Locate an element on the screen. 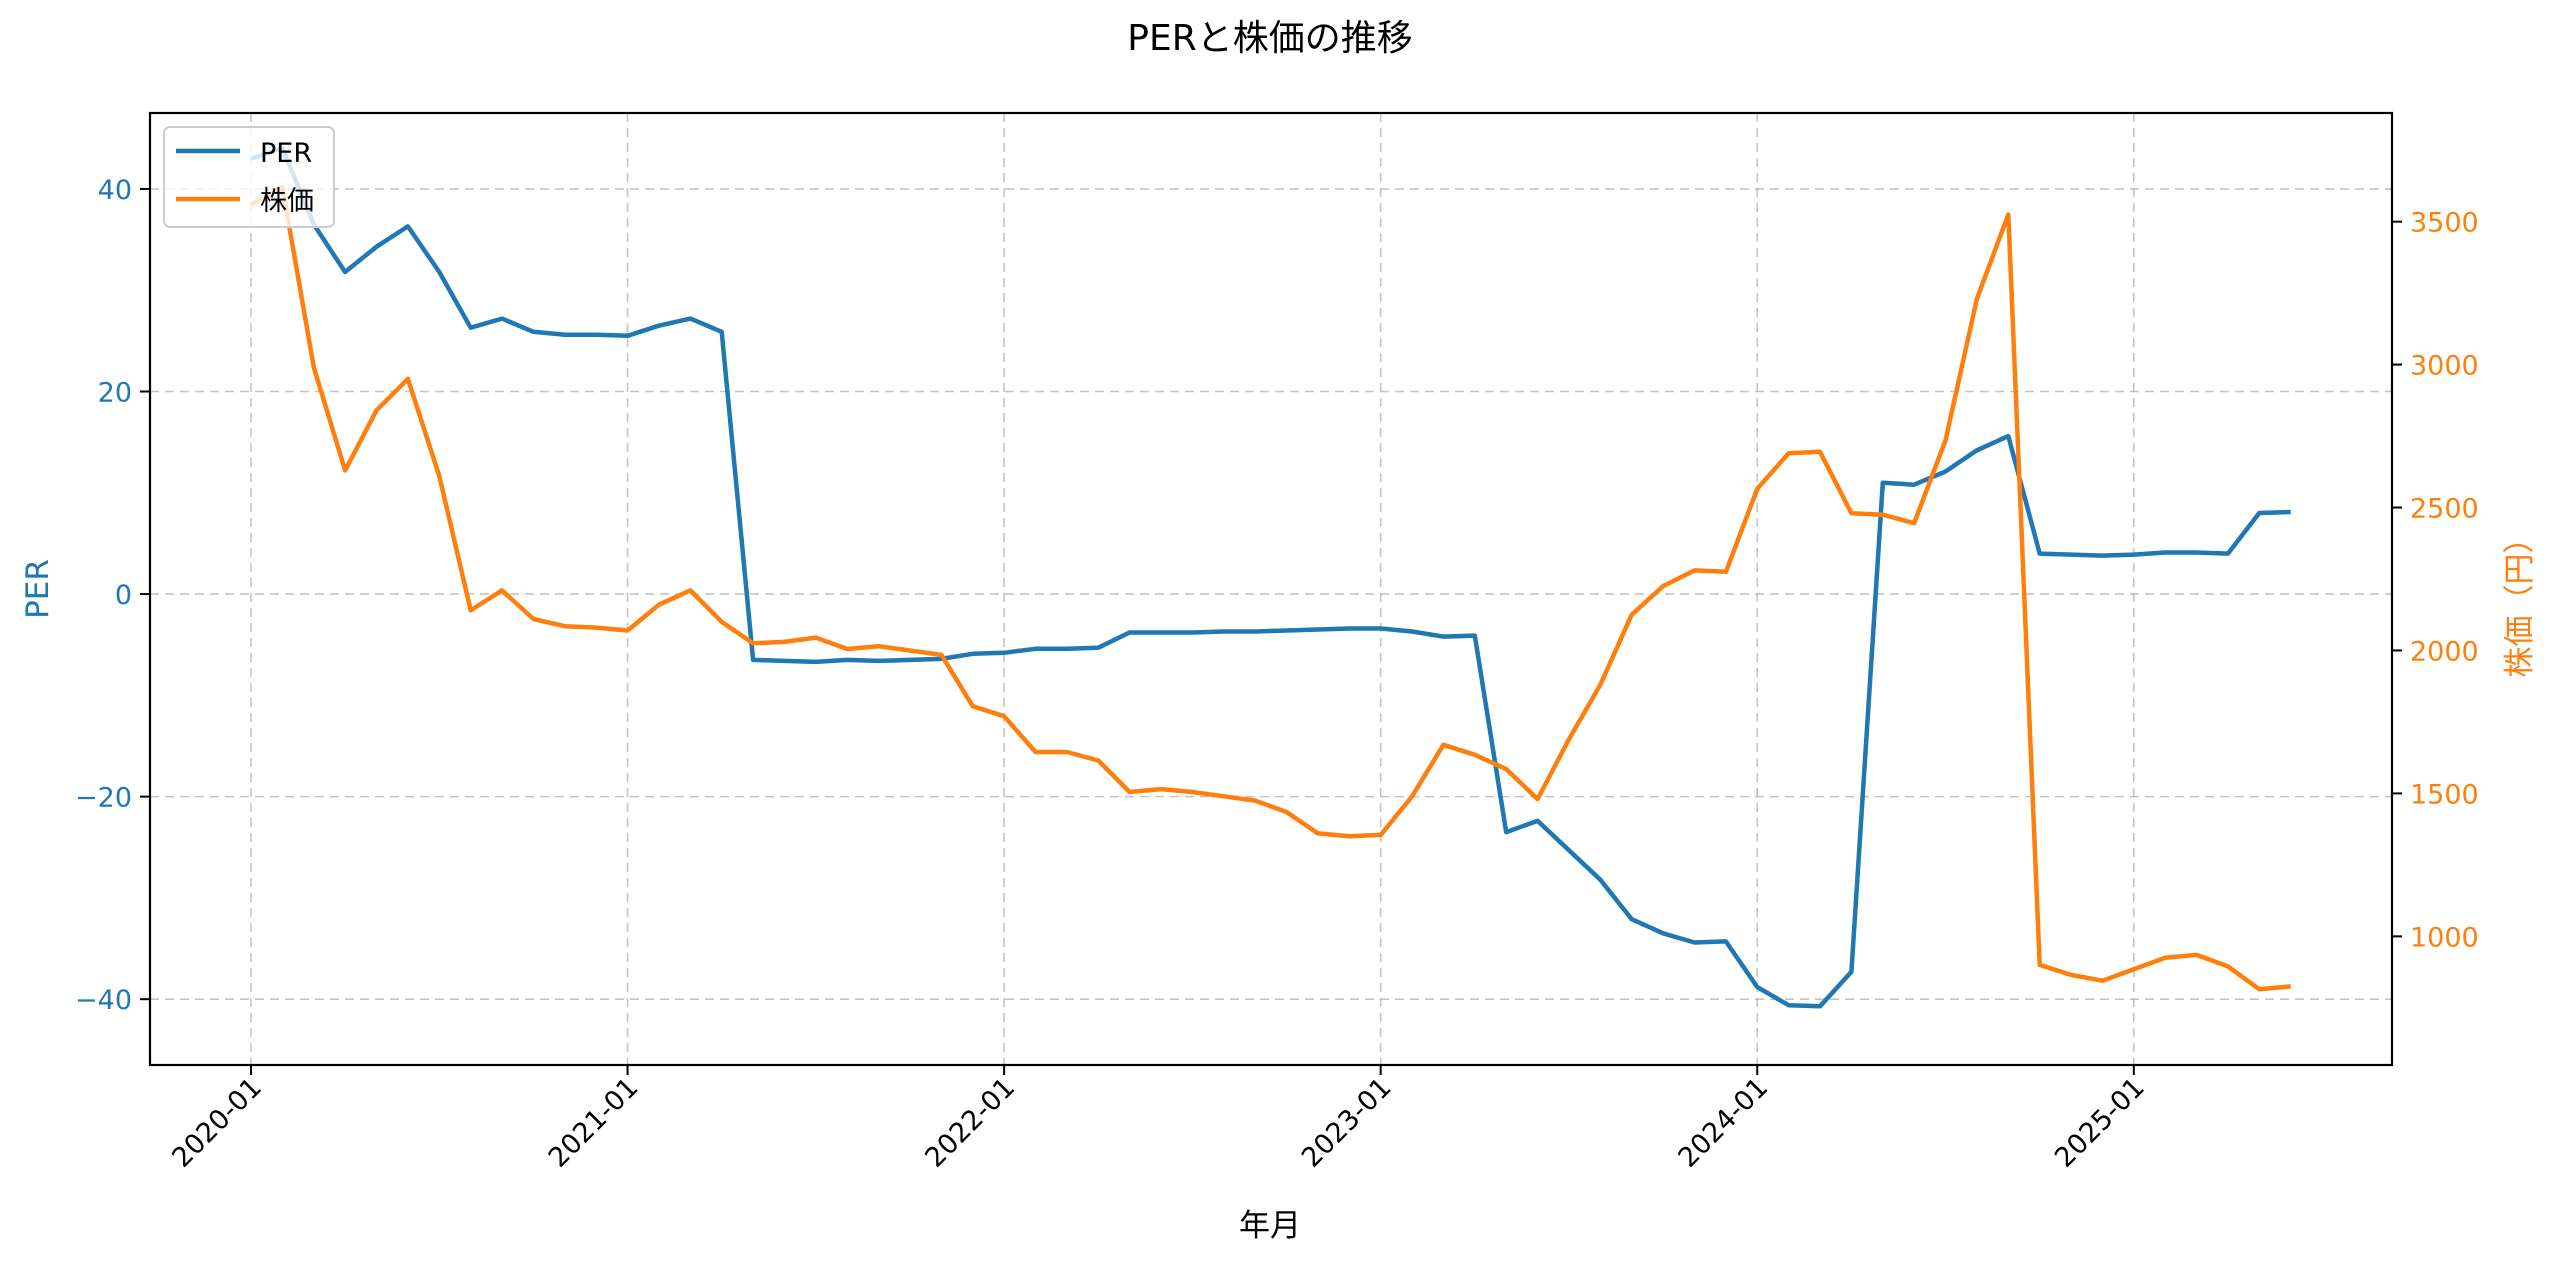  legend-label-per: PER is located at coordinates (286, 153).